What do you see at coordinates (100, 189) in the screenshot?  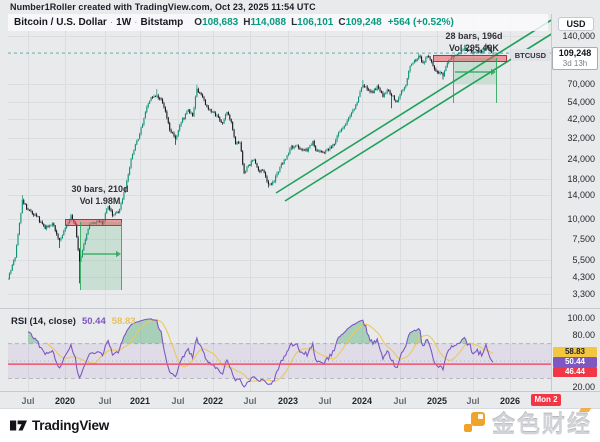 I see `range1-bars: 30 bars, 210d` at bounding box center [100, 189].